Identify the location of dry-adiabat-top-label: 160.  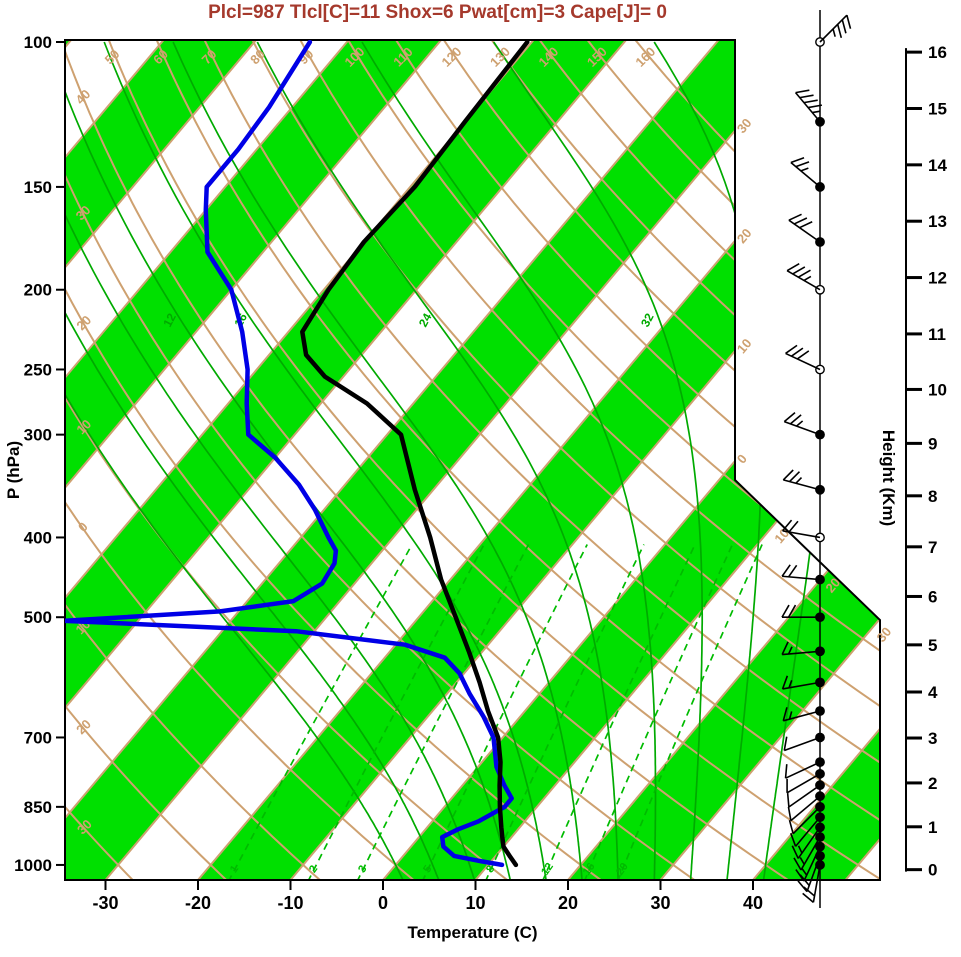
(645, 57).